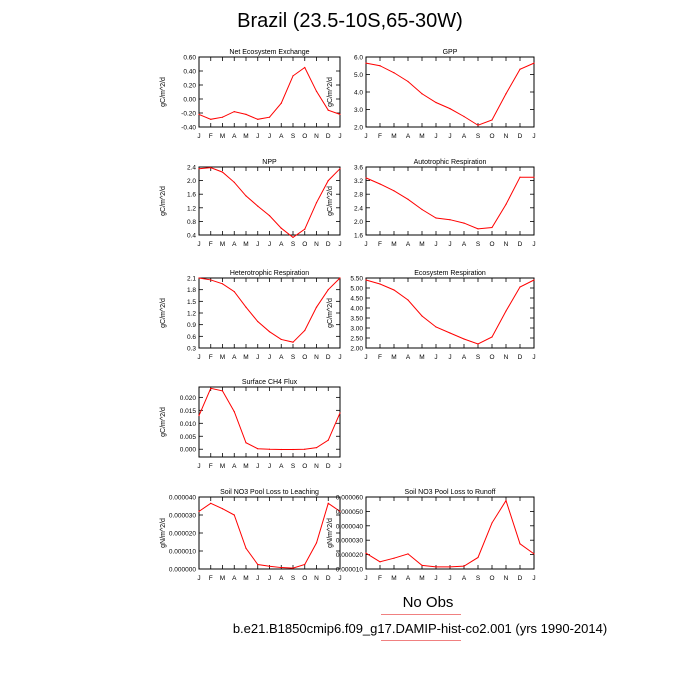 The image size is (700, 700). What do you see at coordinates (358, 128) in the screenshot?
I see `y-tick-label: 2.0` at bounding box center [358, 128].